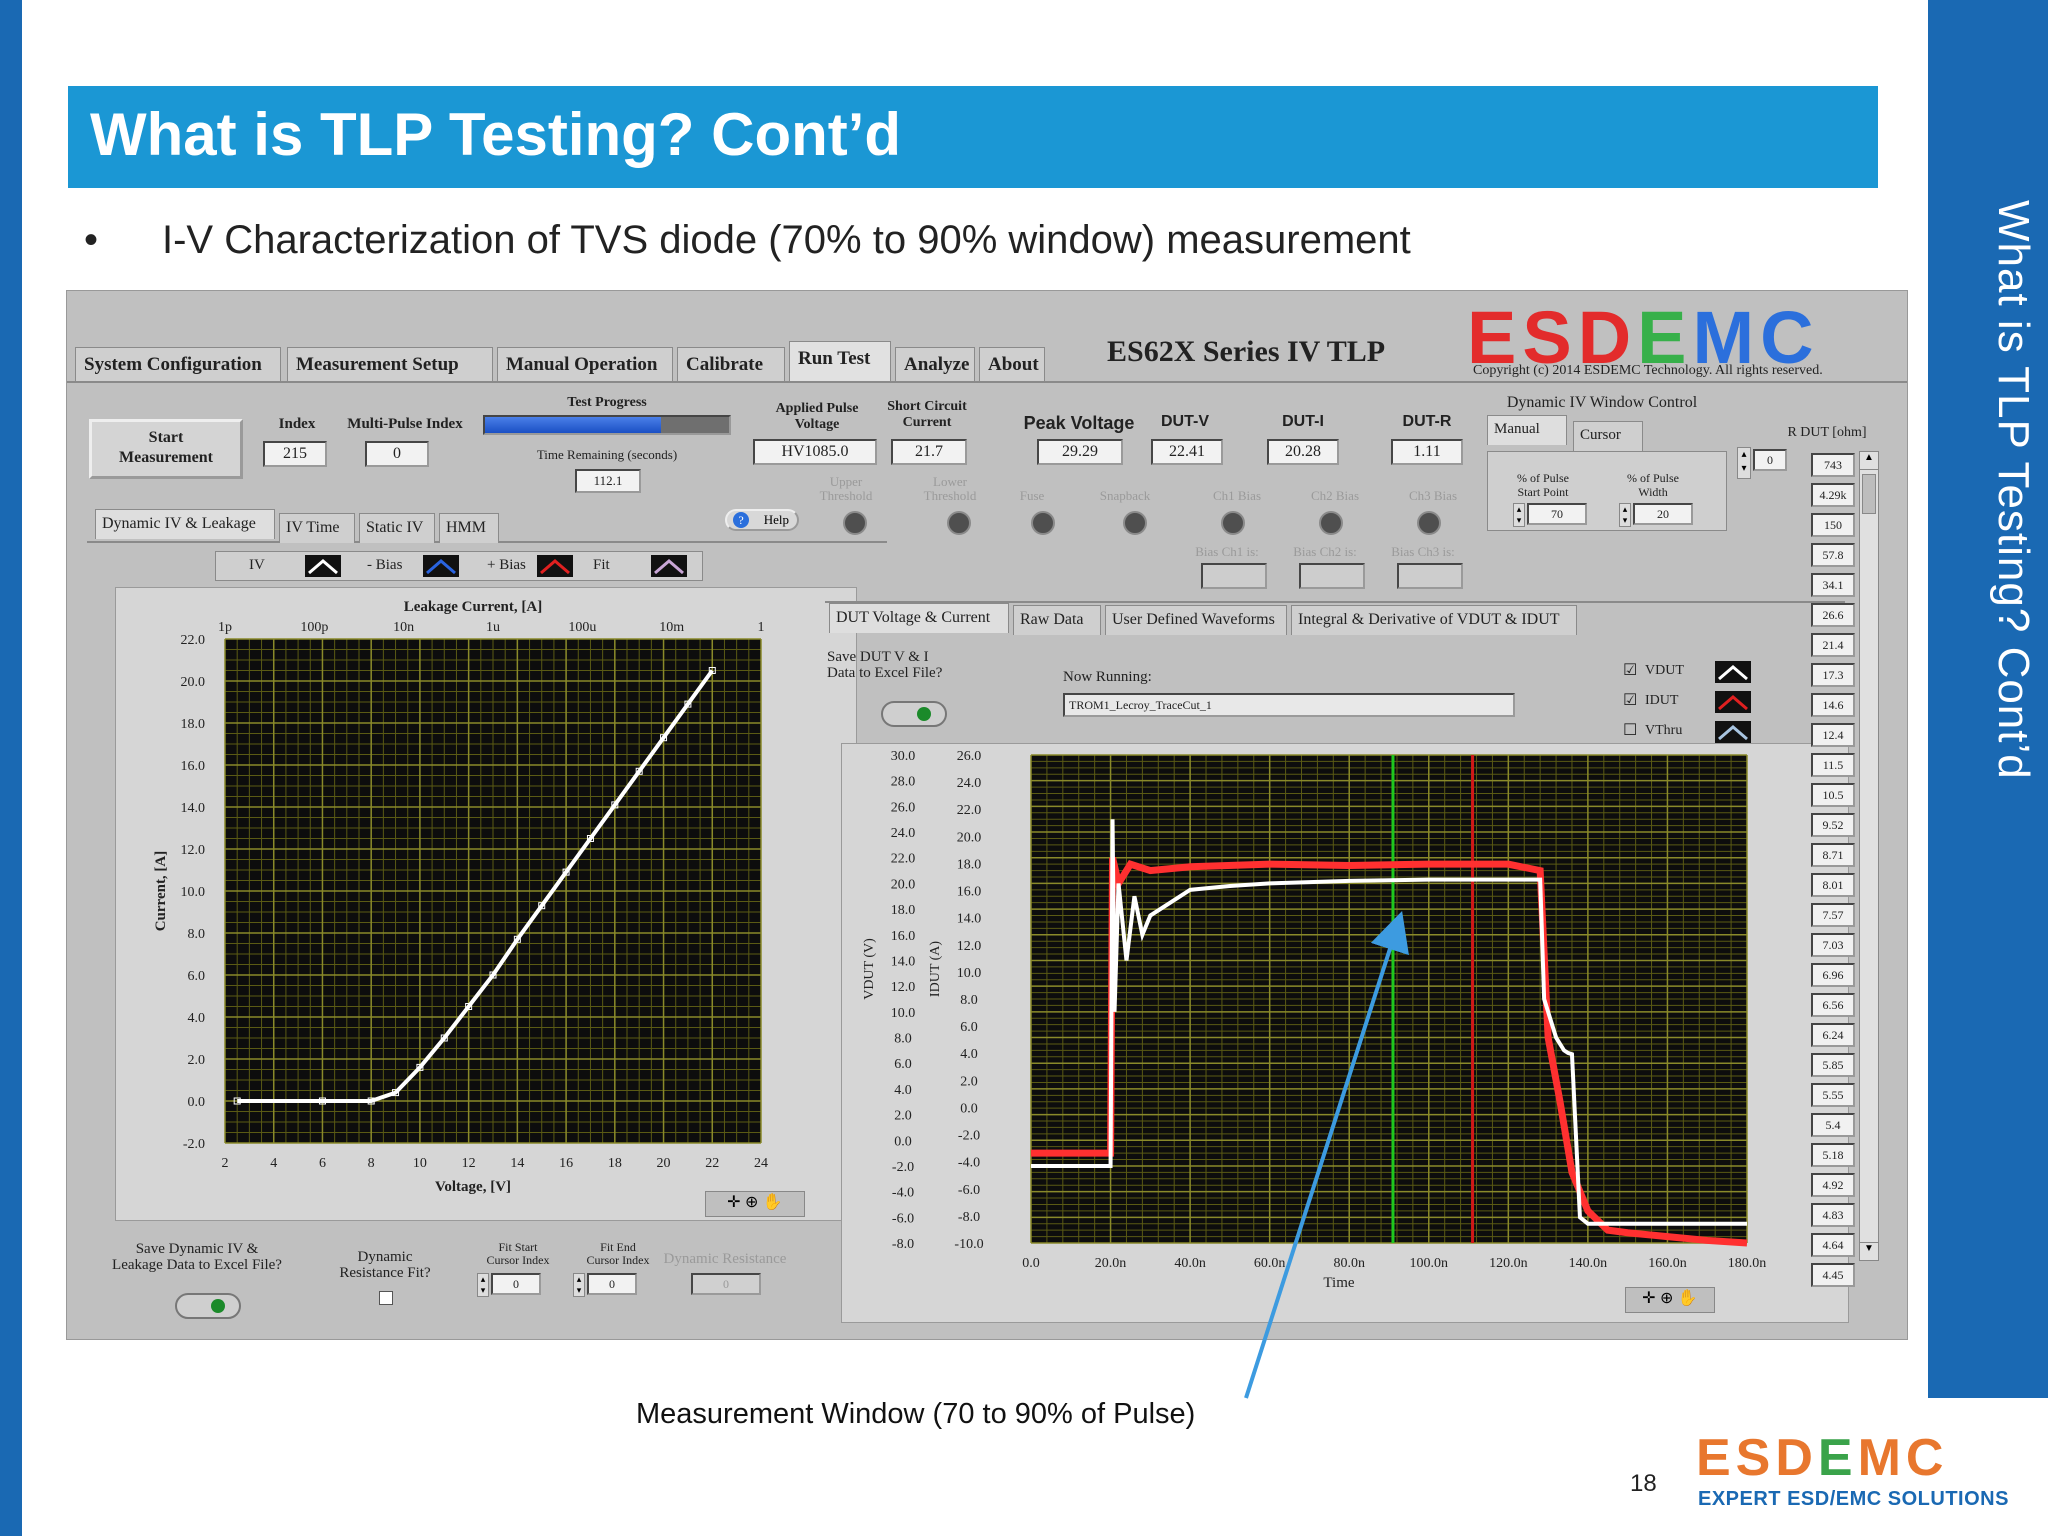 The width and height of the screenshot is (2048, 1536). What do you see at coordinates (197, 934) in the screenshot?
I see `iv-y-tick-label: 8.0` at bounding box center [197, 934].